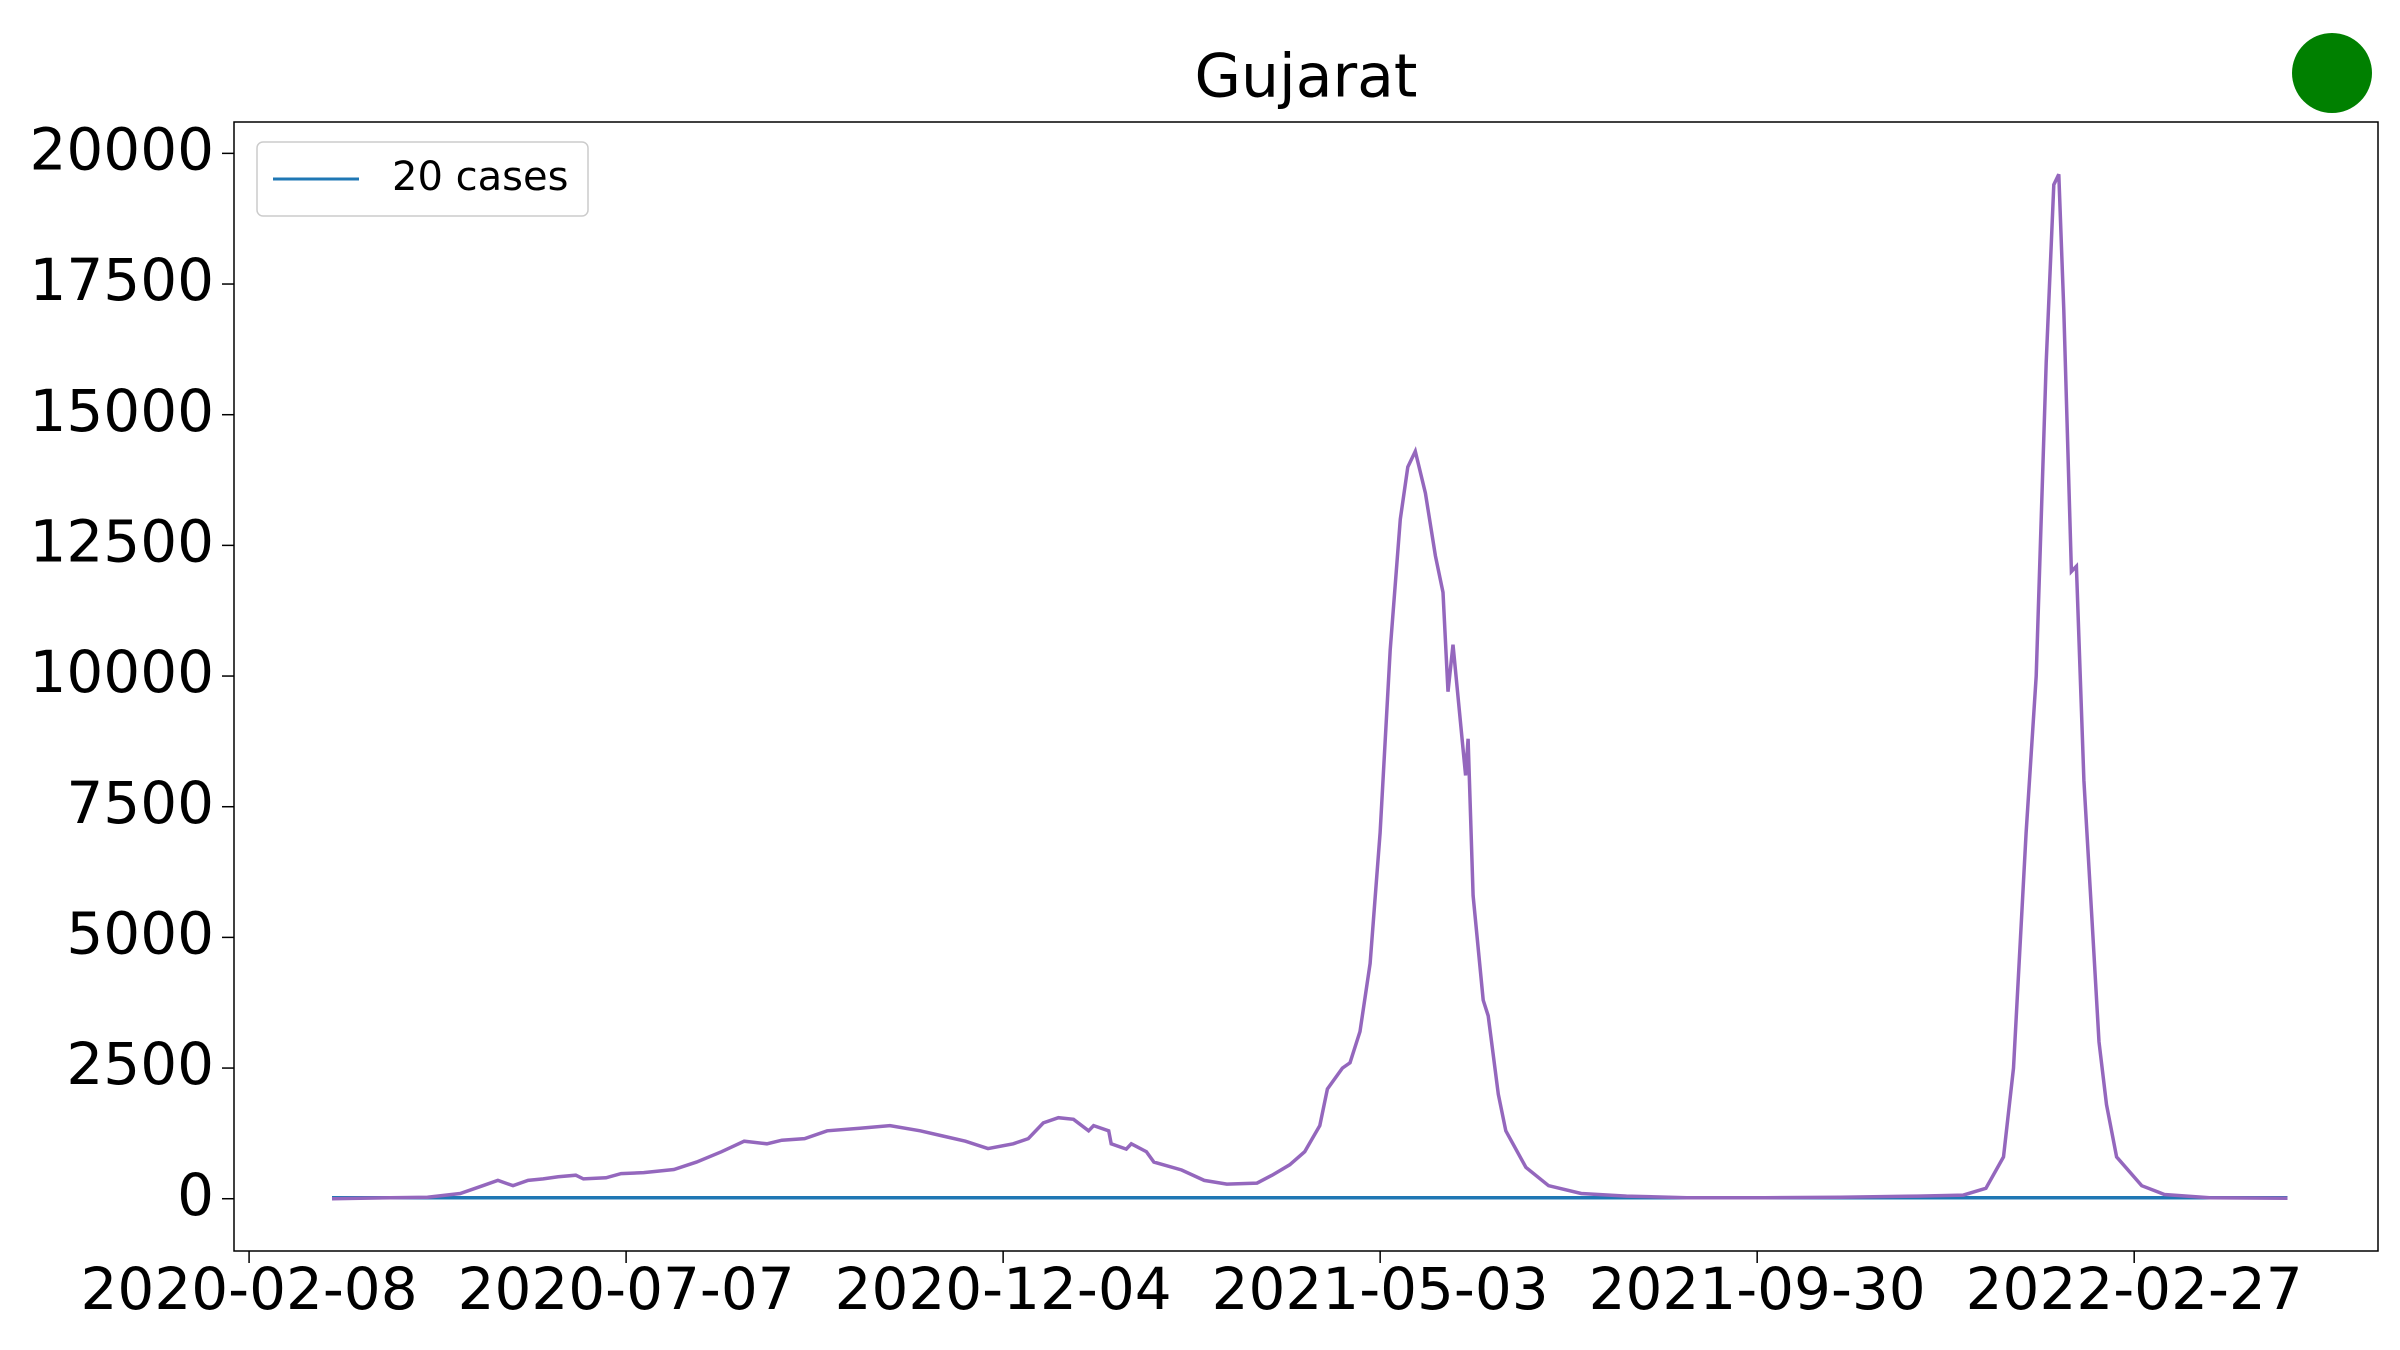 The height and width of the screenshot is (1350, 2400). I want to click on y-tick-label: 2500, so click(140, 1064).